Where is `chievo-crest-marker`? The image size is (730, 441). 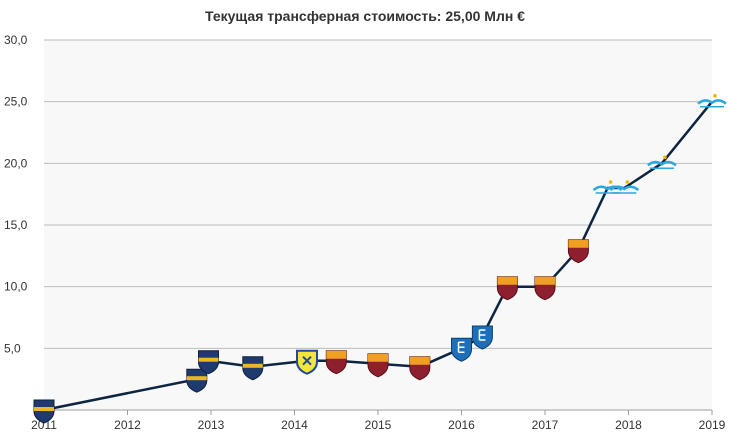
chievo-crest-marker is located at coordinates (307, 362).